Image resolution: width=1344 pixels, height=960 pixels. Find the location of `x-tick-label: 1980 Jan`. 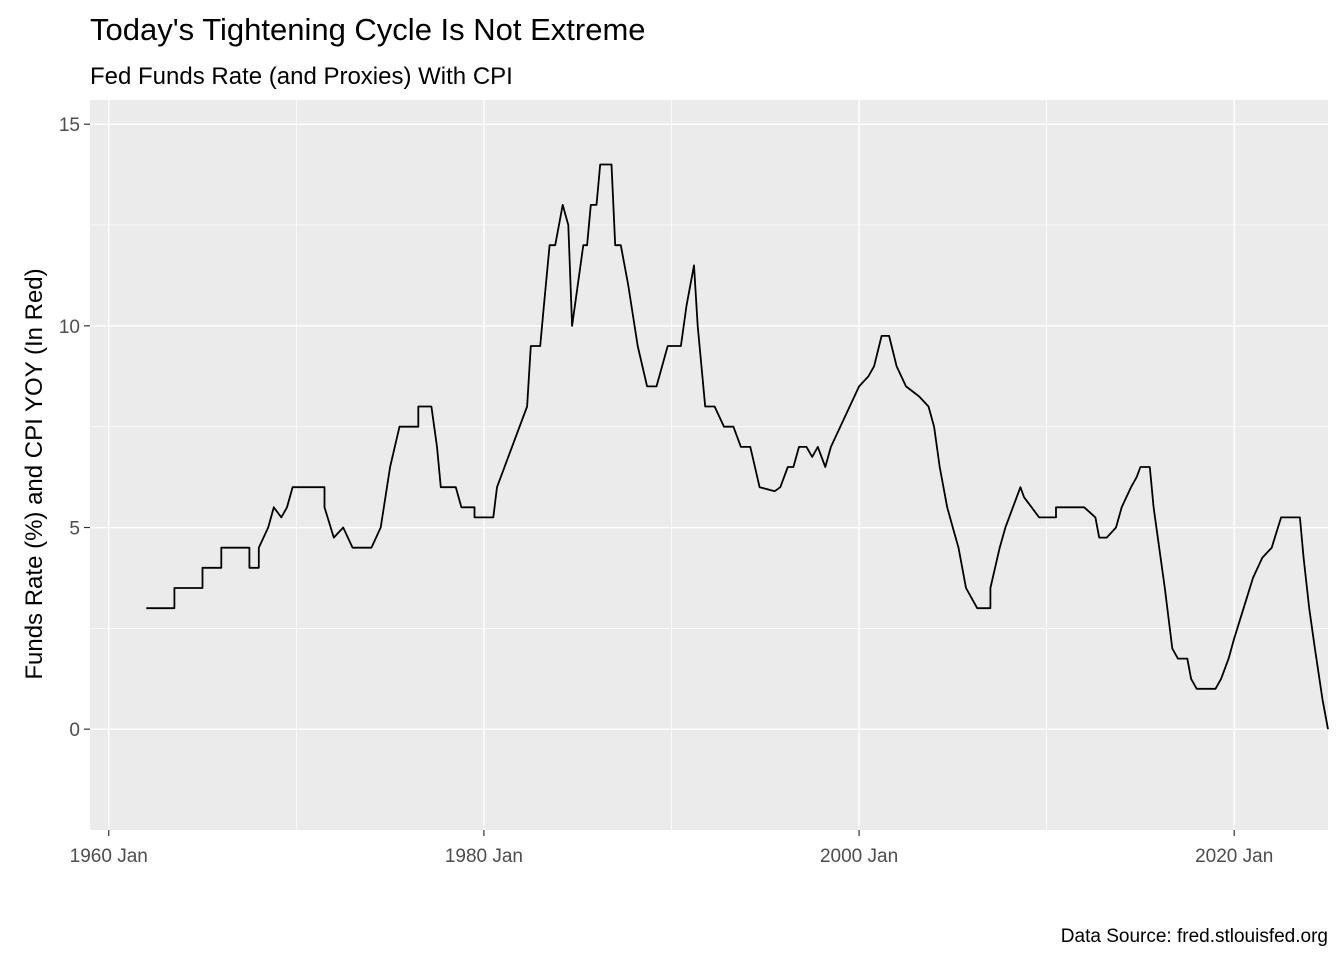

x-tick-label: 1980 Jan is located at coordinates (484, 856).